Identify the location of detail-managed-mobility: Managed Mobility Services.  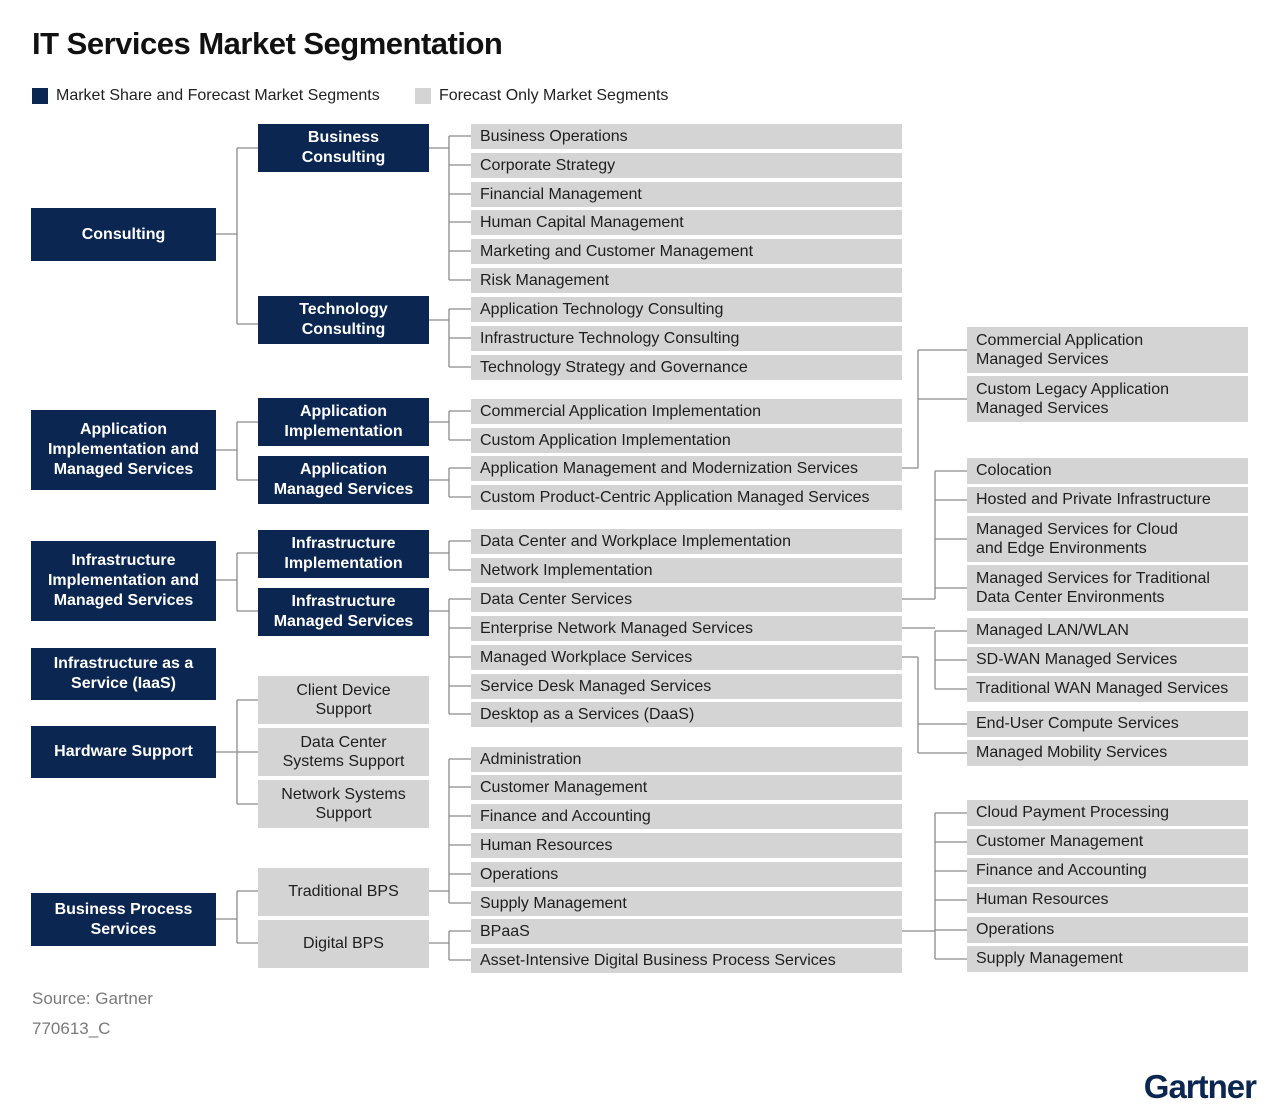
(1107, 753).